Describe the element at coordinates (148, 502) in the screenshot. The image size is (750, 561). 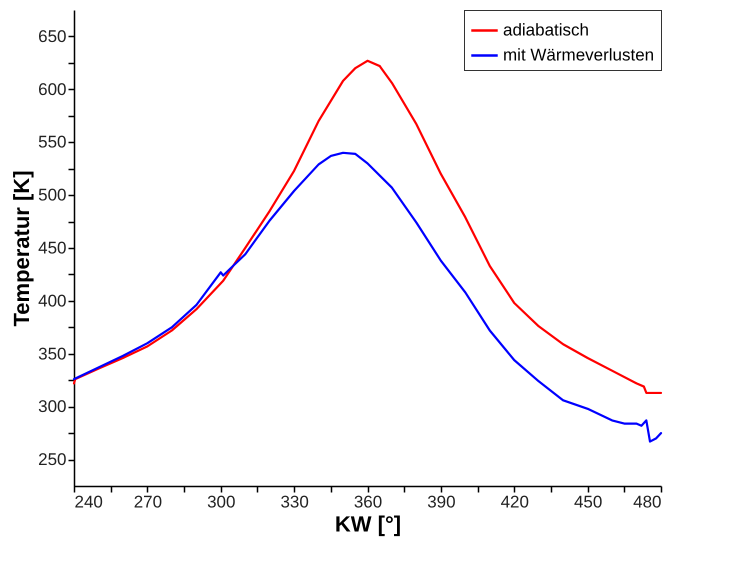
I see `x-tick-label: 270` at that location.